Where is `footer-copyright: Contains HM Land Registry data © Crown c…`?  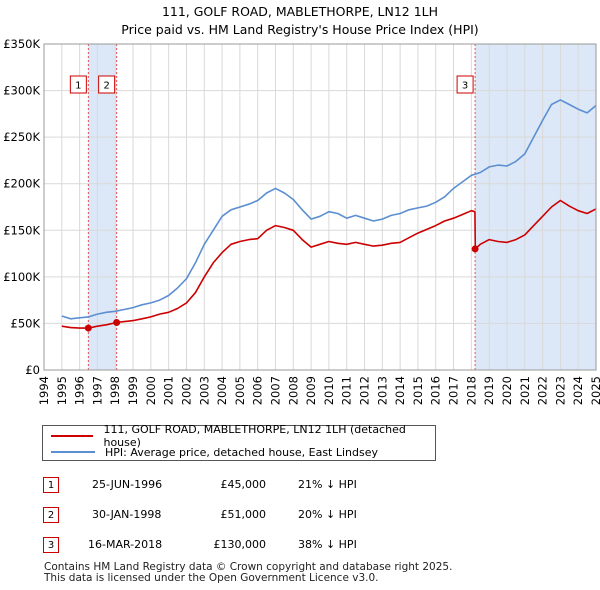 footer-copyright: Contains HM Land Registry data © Crown c… is located at coordinates (248, 567).